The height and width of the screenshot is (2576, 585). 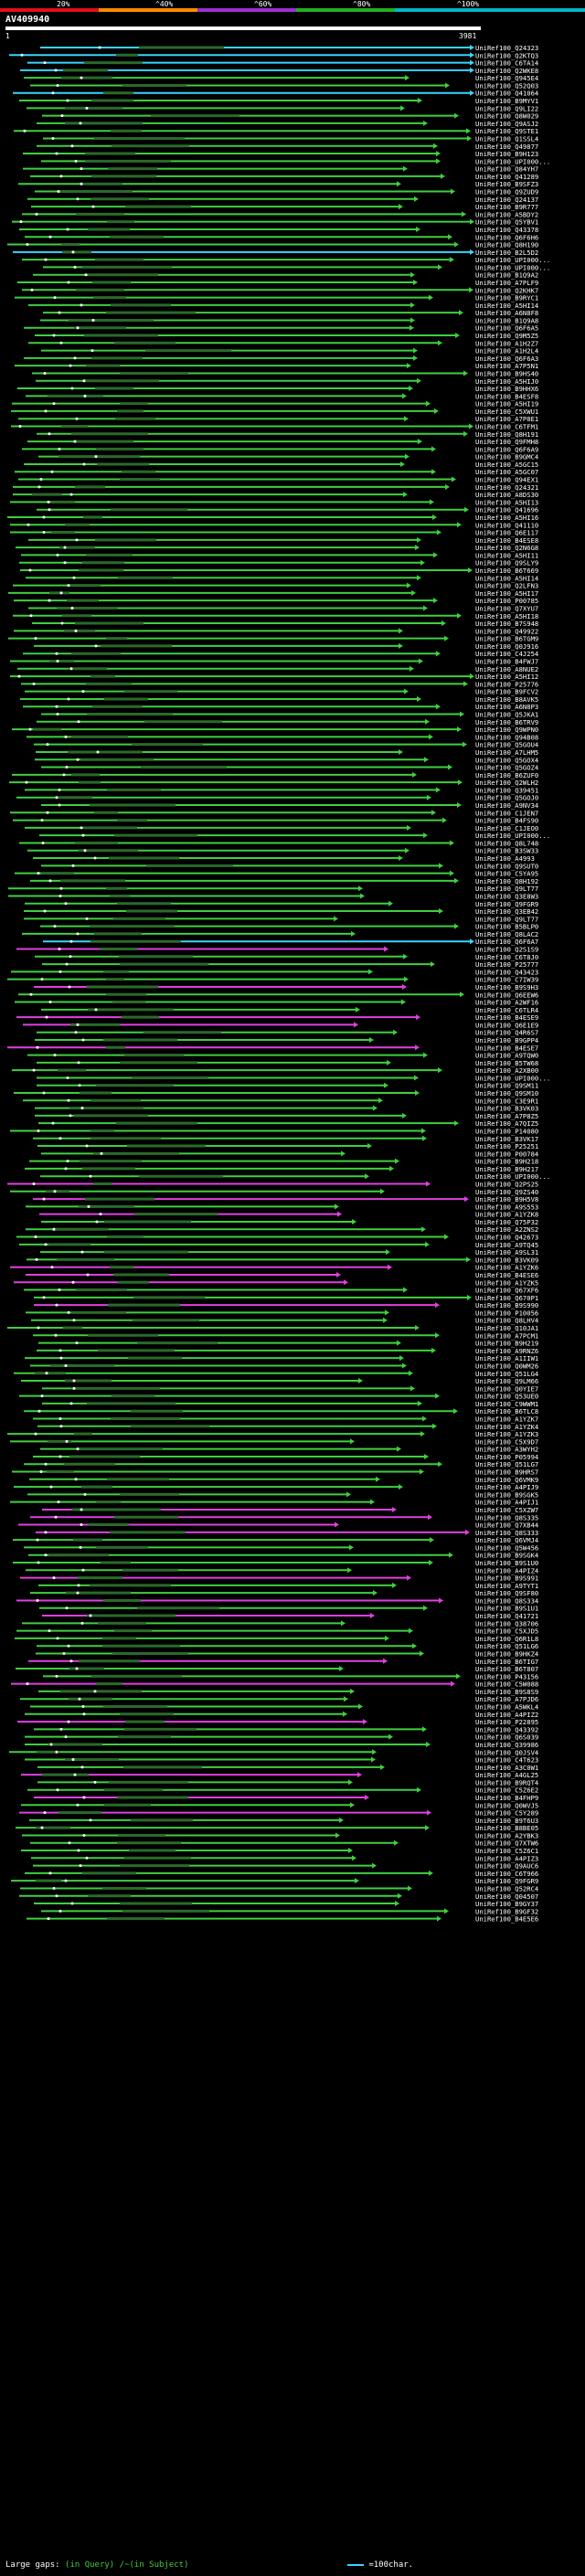 I want to click on hit-label: UniRef100_P43156, so click(x=507, y=1676).